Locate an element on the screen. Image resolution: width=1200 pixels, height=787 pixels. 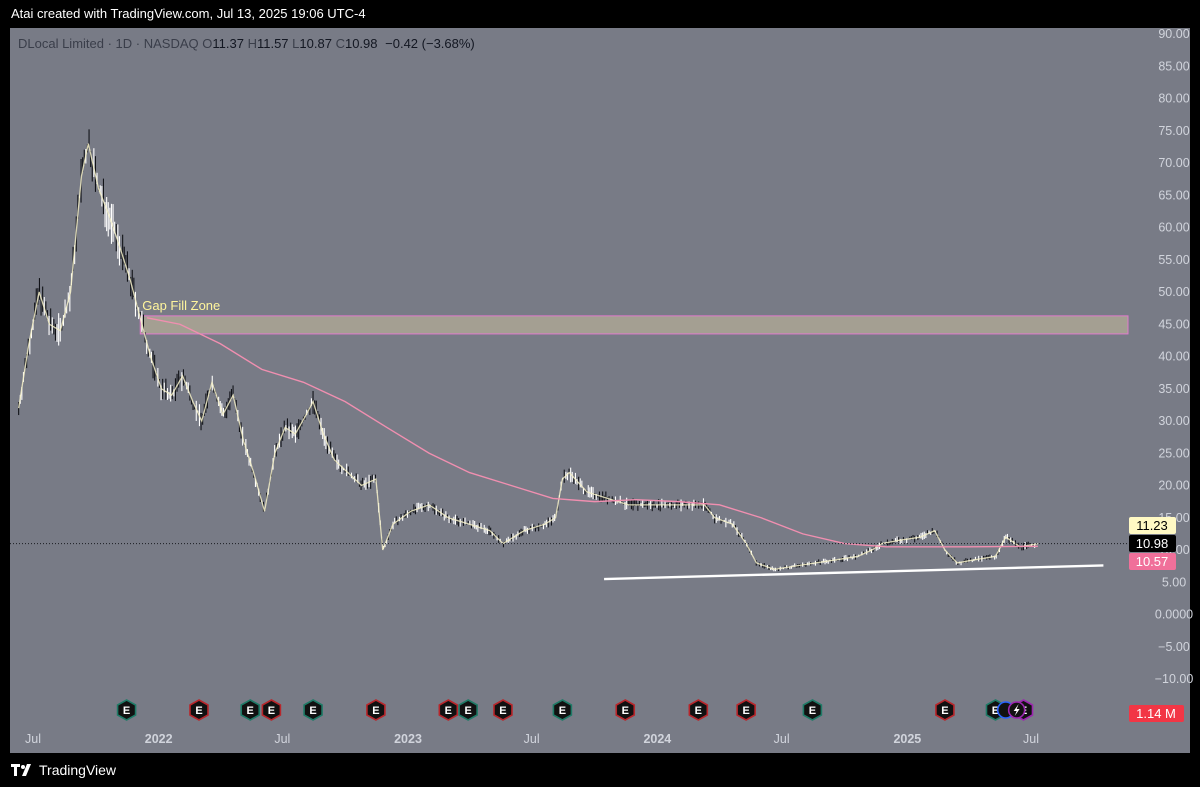
y-axis-tick-label: 60.00 is located at coordinates (1173, 228).